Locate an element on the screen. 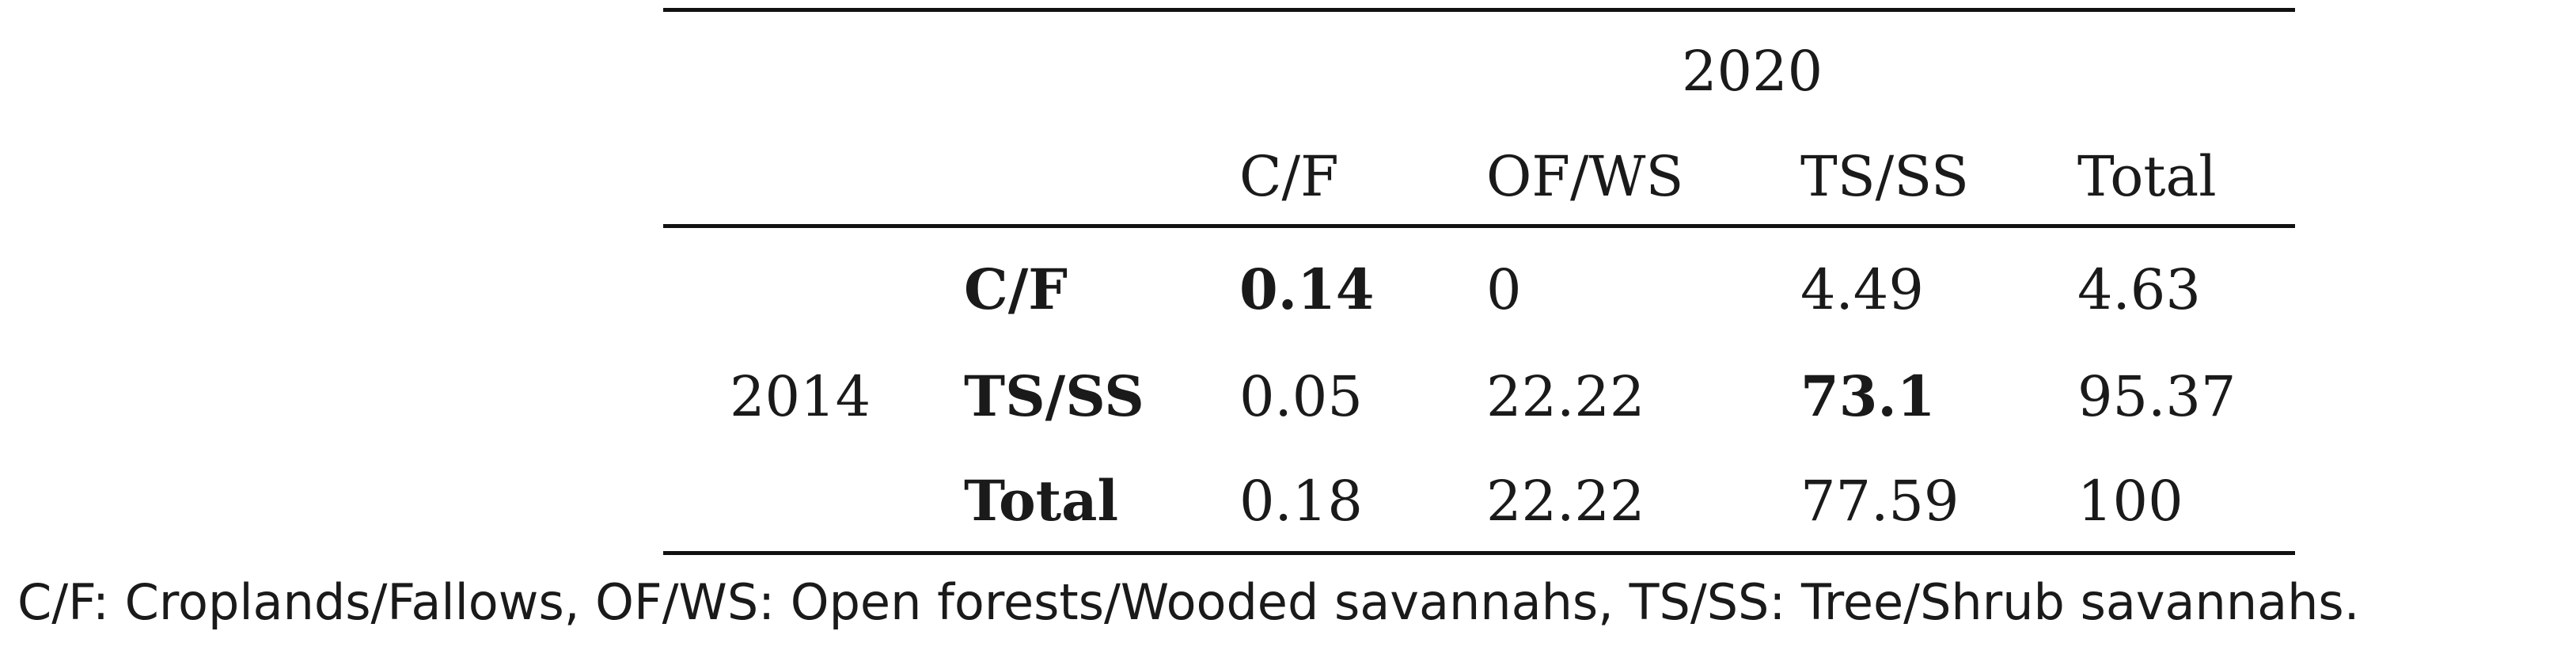  header-rule is located at coordinates (1479, 226).